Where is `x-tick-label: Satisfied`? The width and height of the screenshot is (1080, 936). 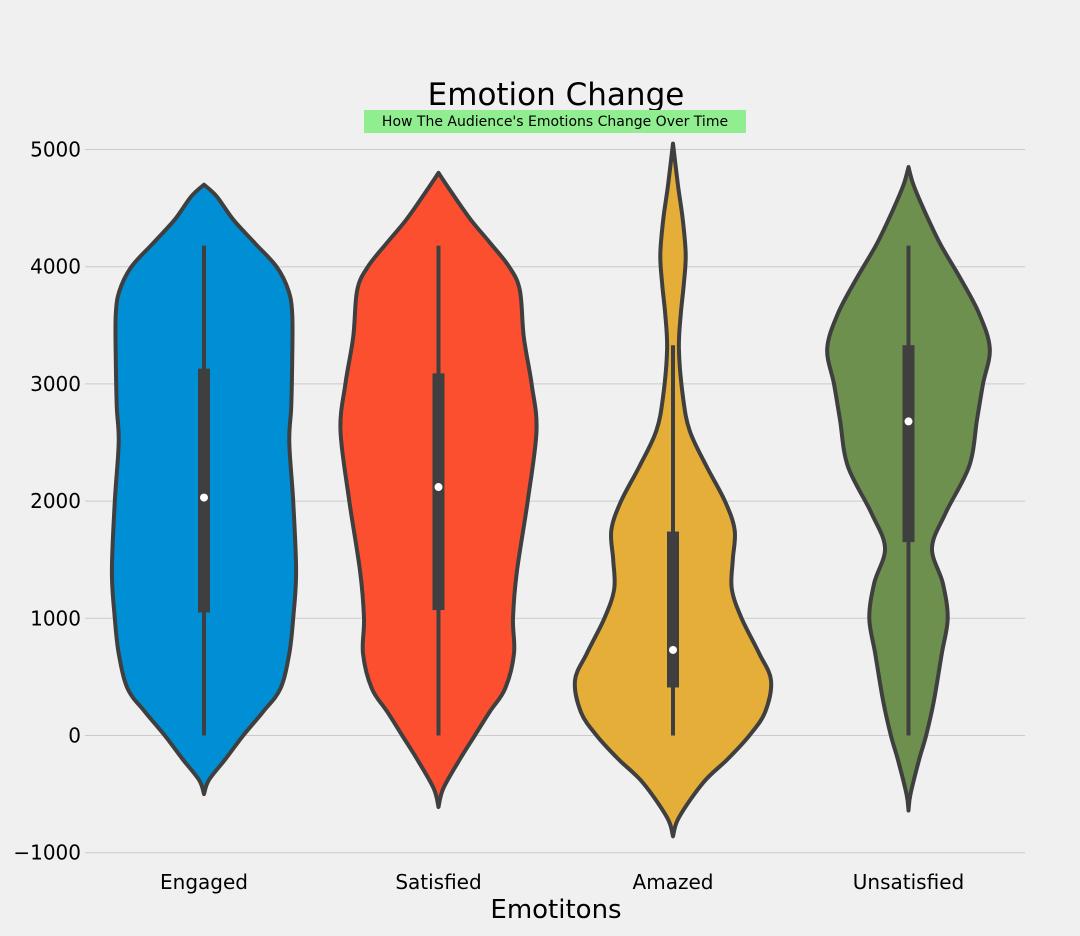 x-tick-label: Satisfied is located at coordinates (438, 882).